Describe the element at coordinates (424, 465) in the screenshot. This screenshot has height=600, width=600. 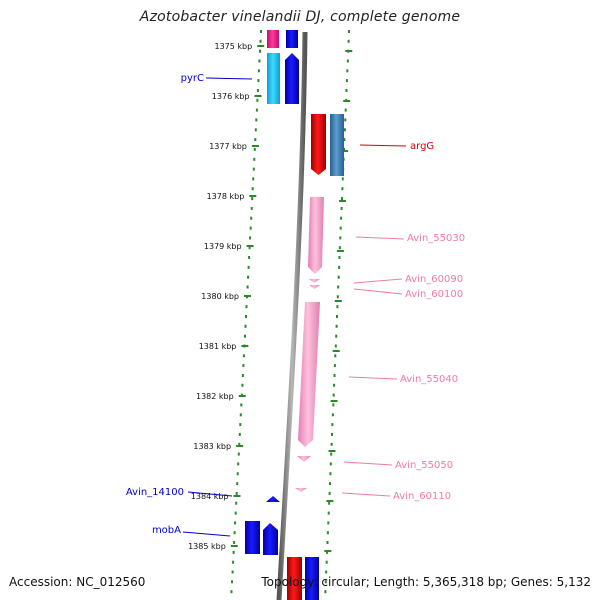
I see `label-Avin_55050: Avin_55050` at that location.